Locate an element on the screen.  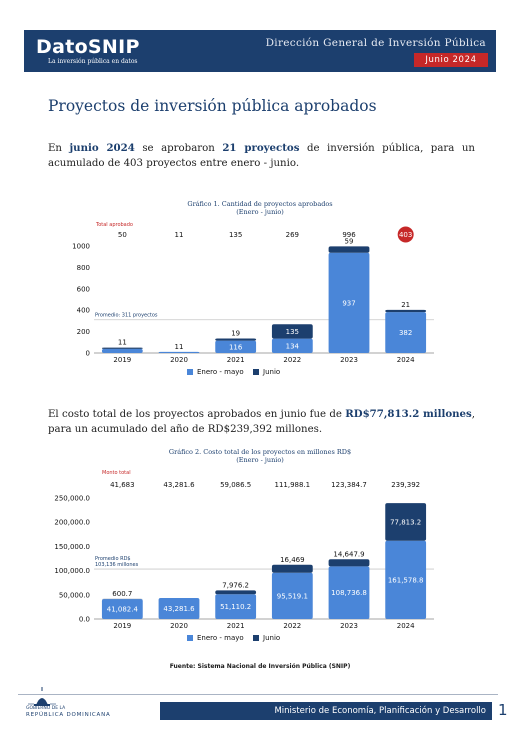
data-label-enero-mayo: 937 is located at coordinates (348, 303).